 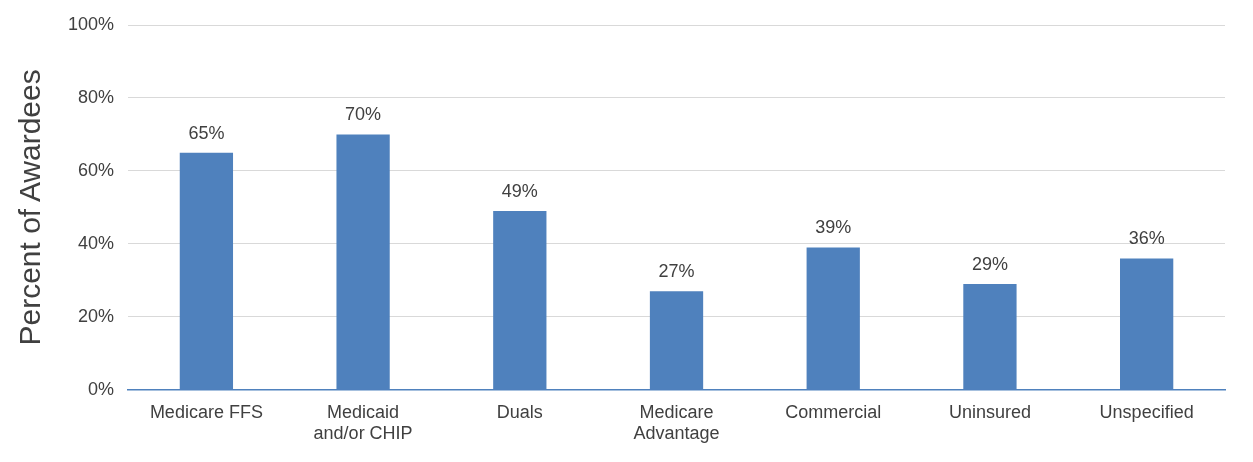 What do you see at coordinates (1146, 411) in the screenshot?
I see `x-tick-label: Unspecified` at bounding box center [1146, 411].